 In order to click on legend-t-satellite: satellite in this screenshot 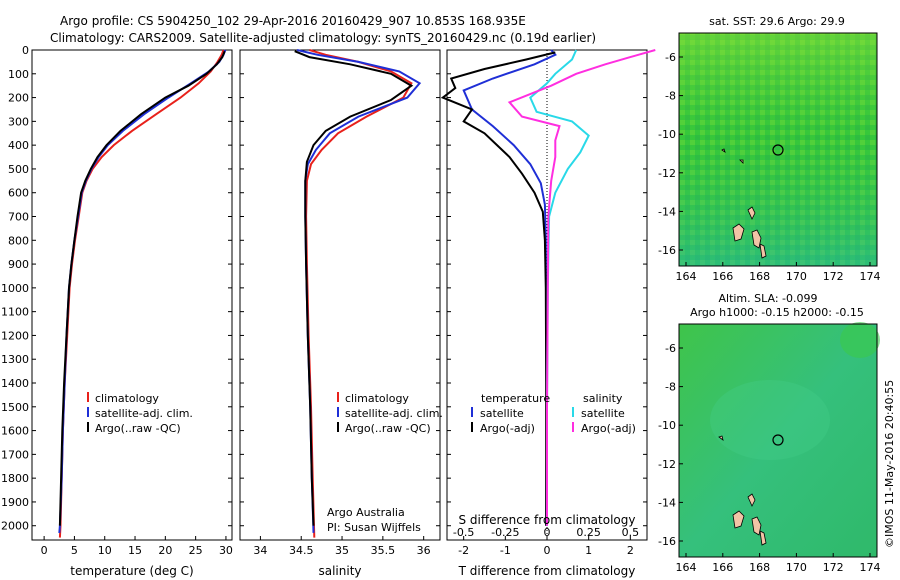, I will do `click(502, 413)`.